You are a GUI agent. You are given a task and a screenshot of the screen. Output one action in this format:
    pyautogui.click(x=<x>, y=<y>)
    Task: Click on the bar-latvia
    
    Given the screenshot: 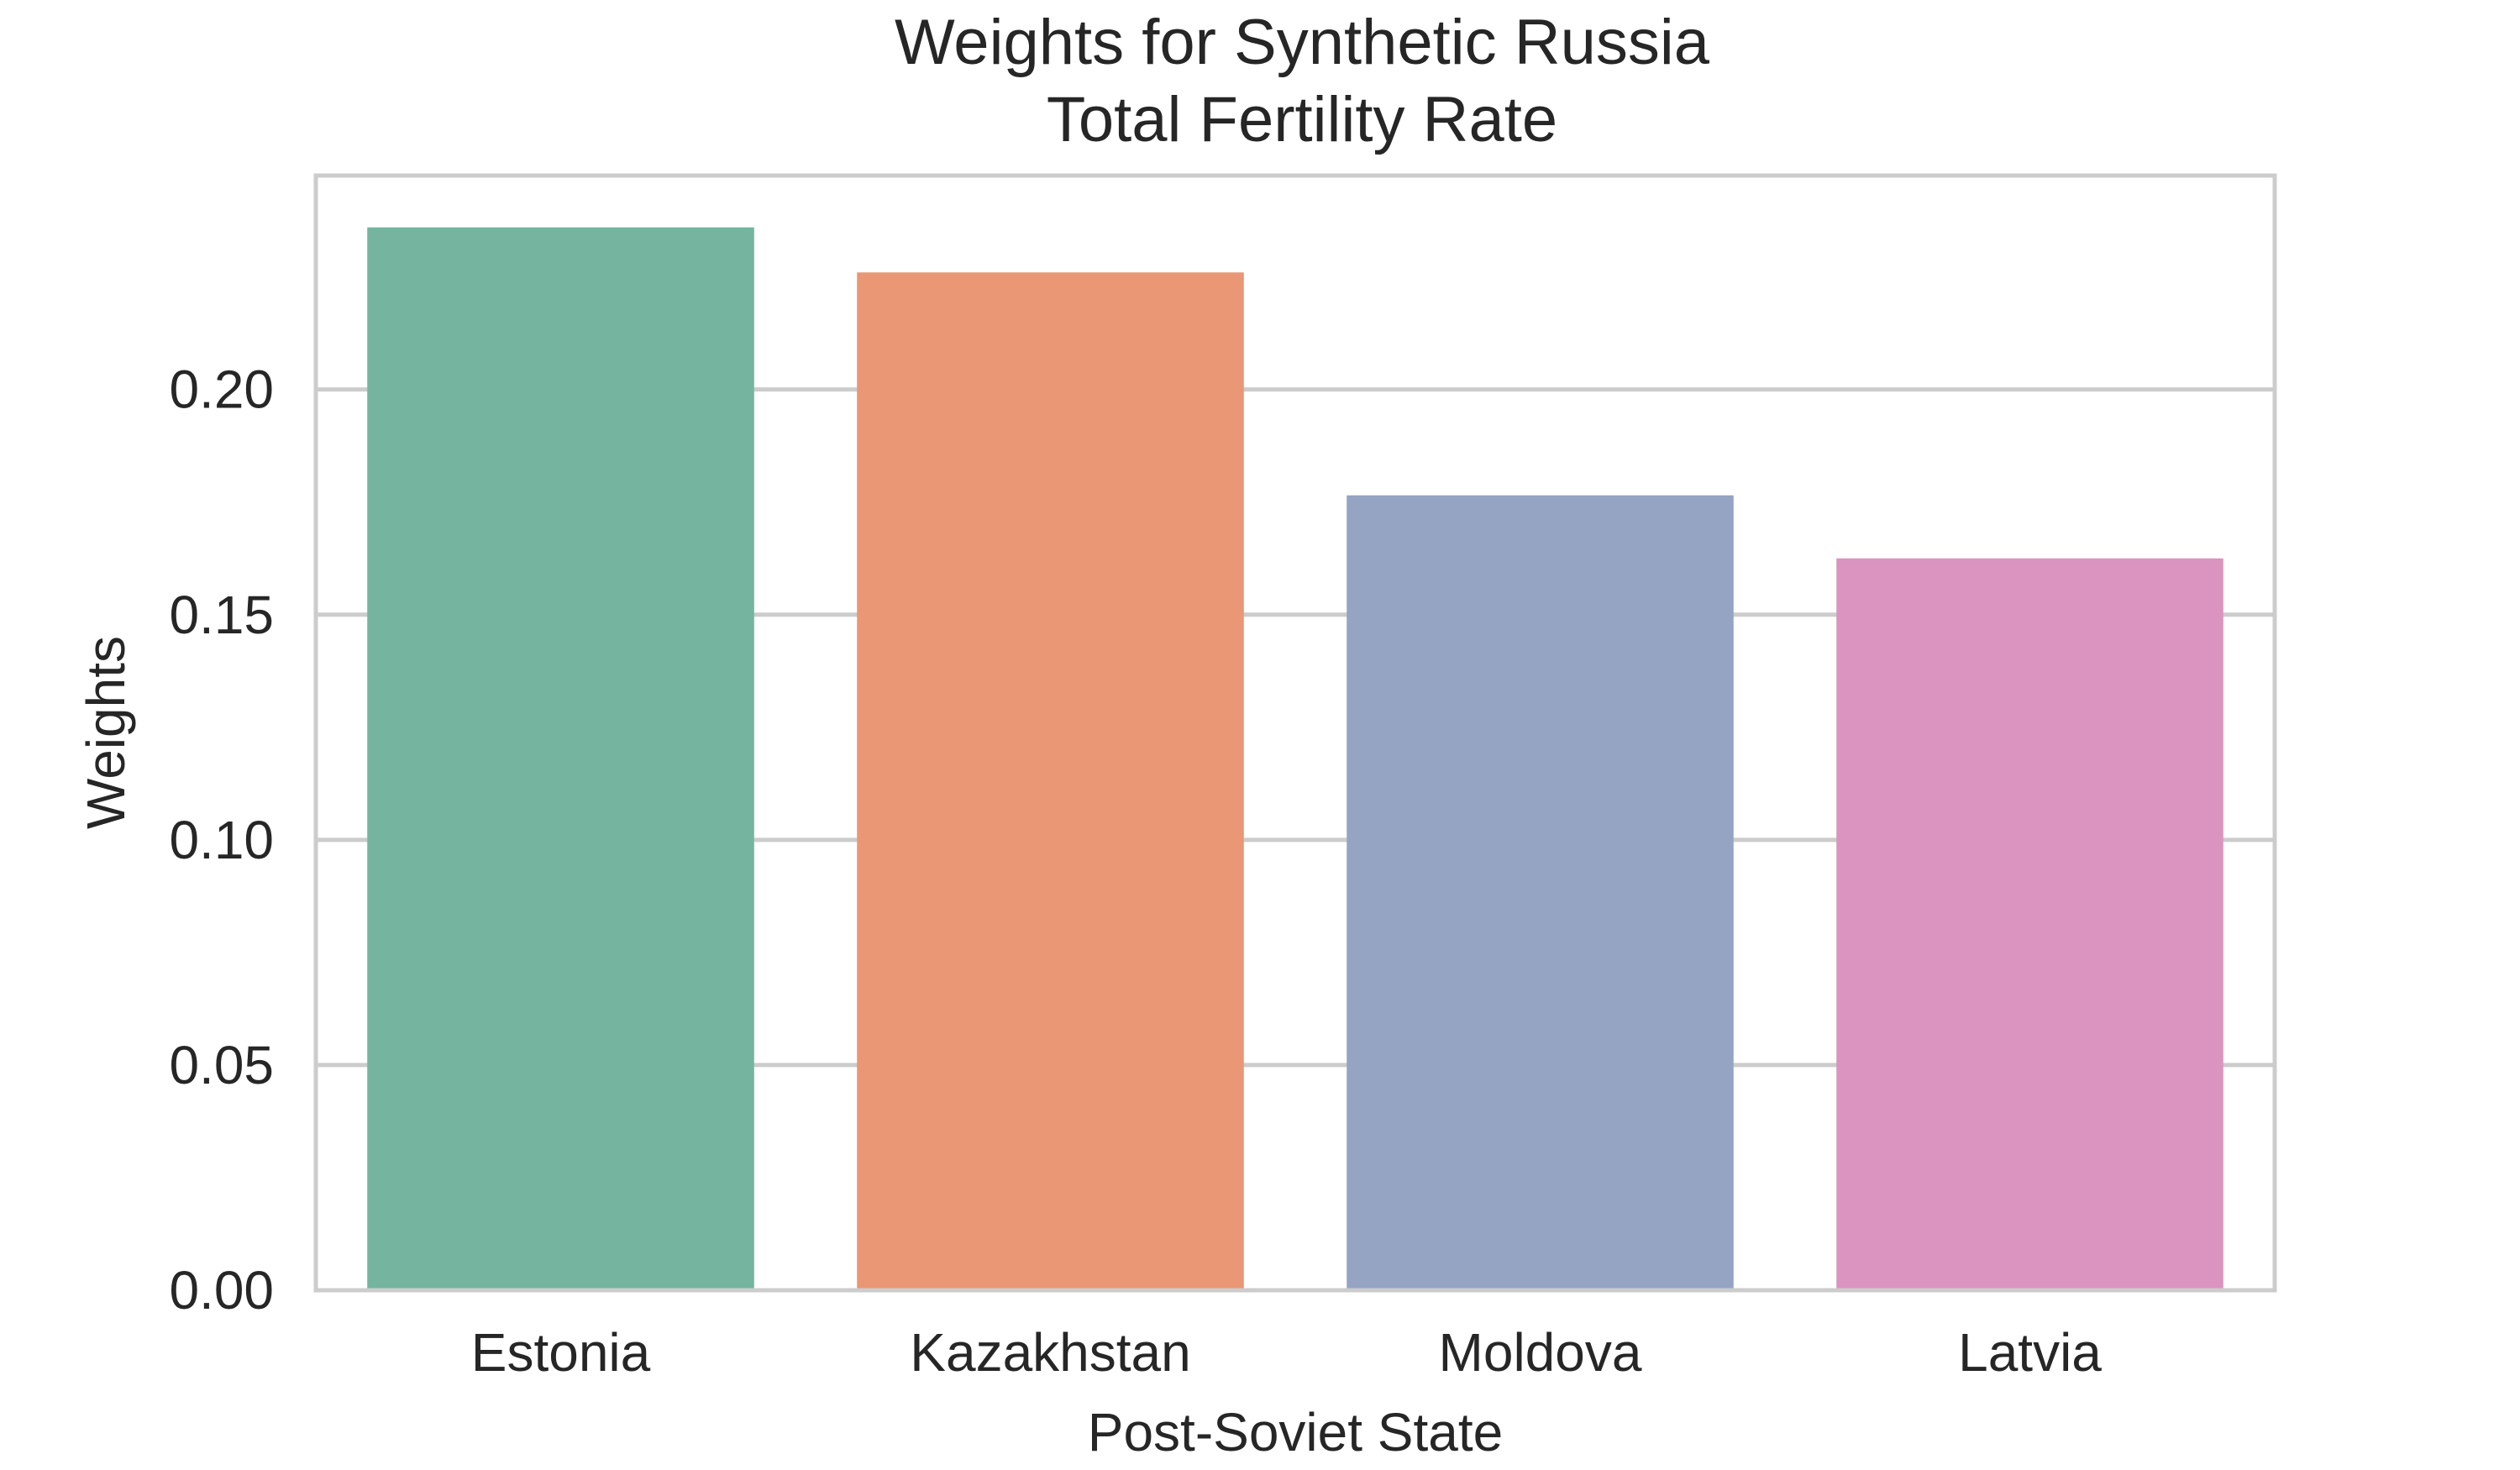 What is the action you would take?
    pyautogui.click(x=2029, y=924)
    